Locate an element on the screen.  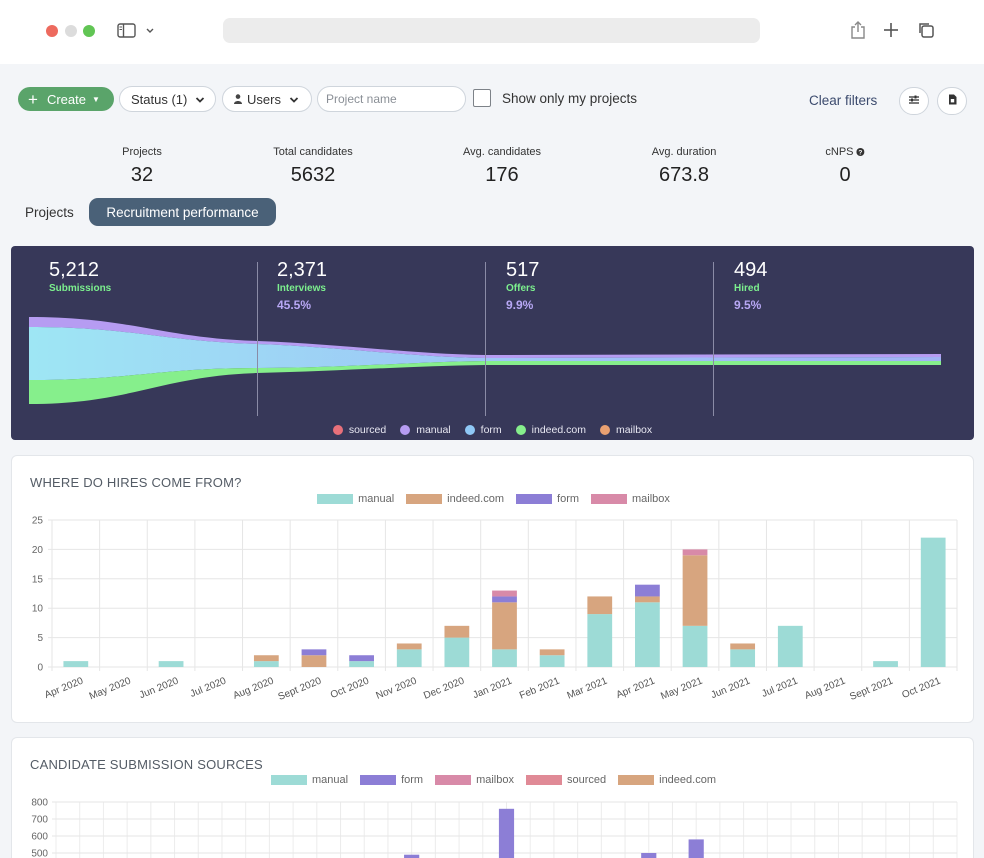
y-tick-label: 500 is located at coordinates (39, 853).